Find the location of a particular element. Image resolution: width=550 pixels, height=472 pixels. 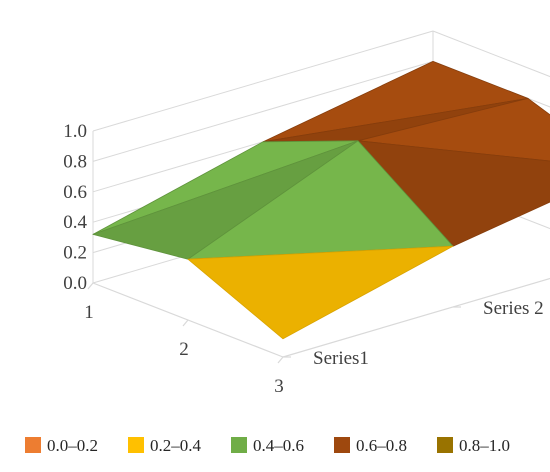

z-tick-label-2: 0.4 is located at coordinates (75, 222).